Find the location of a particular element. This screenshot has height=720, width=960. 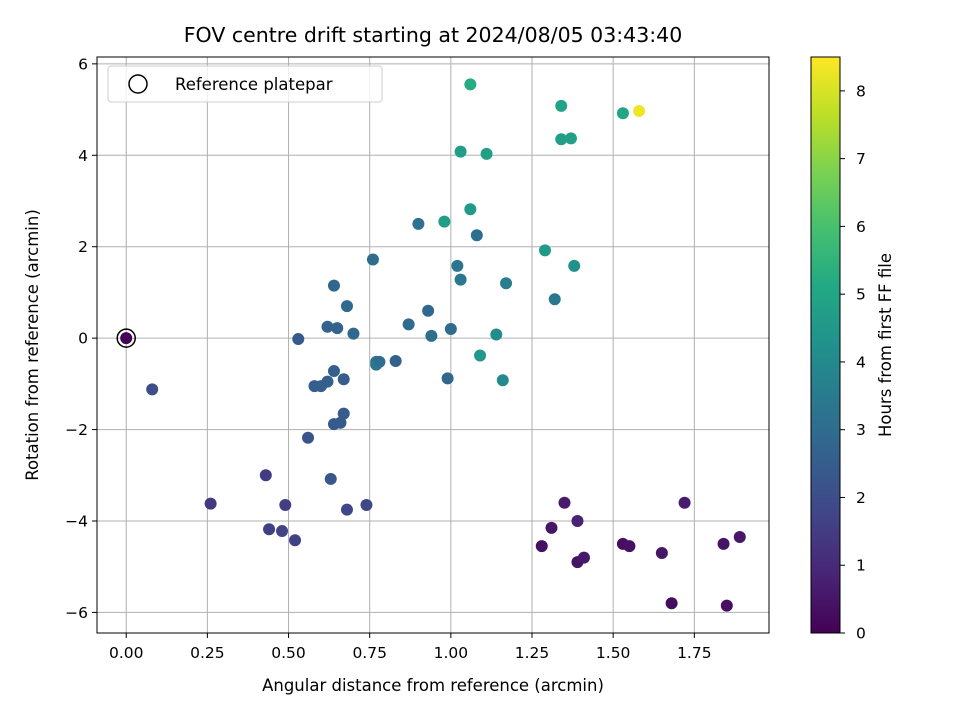

y-tick-label: −4 is located at coordinates (76, 522).